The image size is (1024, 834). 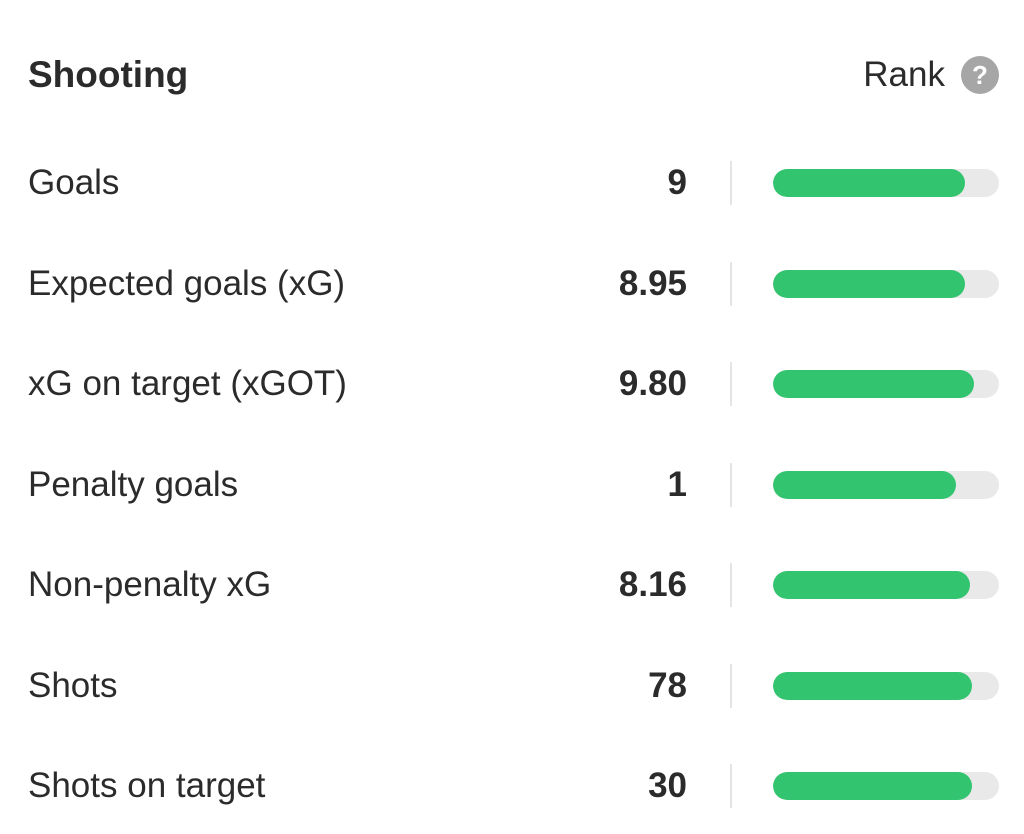 I want to click on stat-label: Shots on target, so click(x=147, y=786).